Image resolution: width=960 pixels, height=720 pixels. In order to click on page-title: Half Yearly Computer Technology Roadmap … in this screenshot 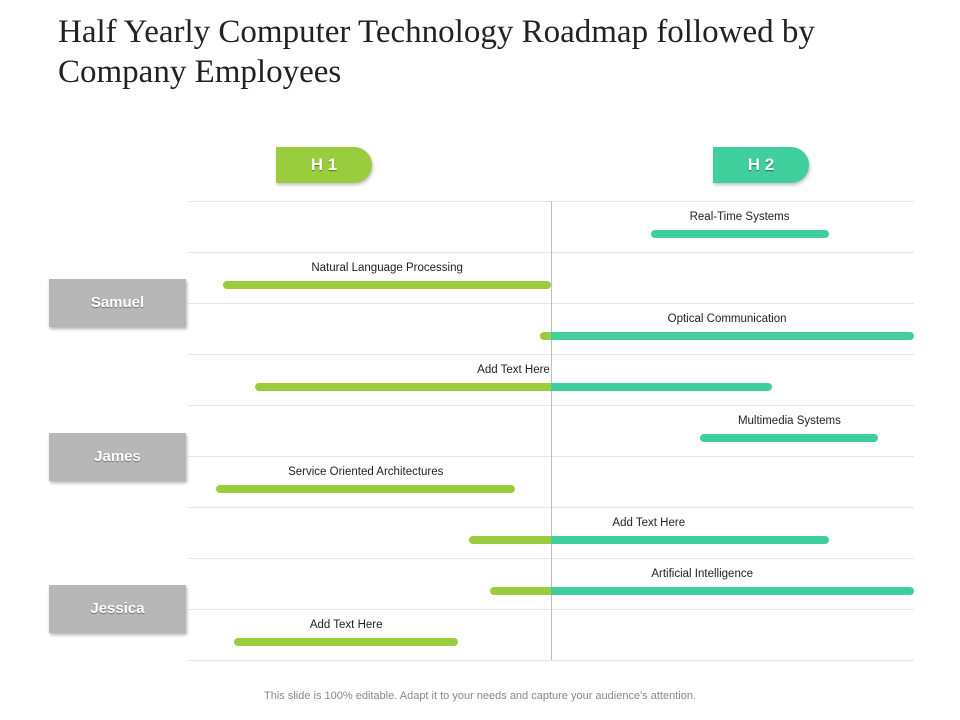, I will do `click(436, 52)`.